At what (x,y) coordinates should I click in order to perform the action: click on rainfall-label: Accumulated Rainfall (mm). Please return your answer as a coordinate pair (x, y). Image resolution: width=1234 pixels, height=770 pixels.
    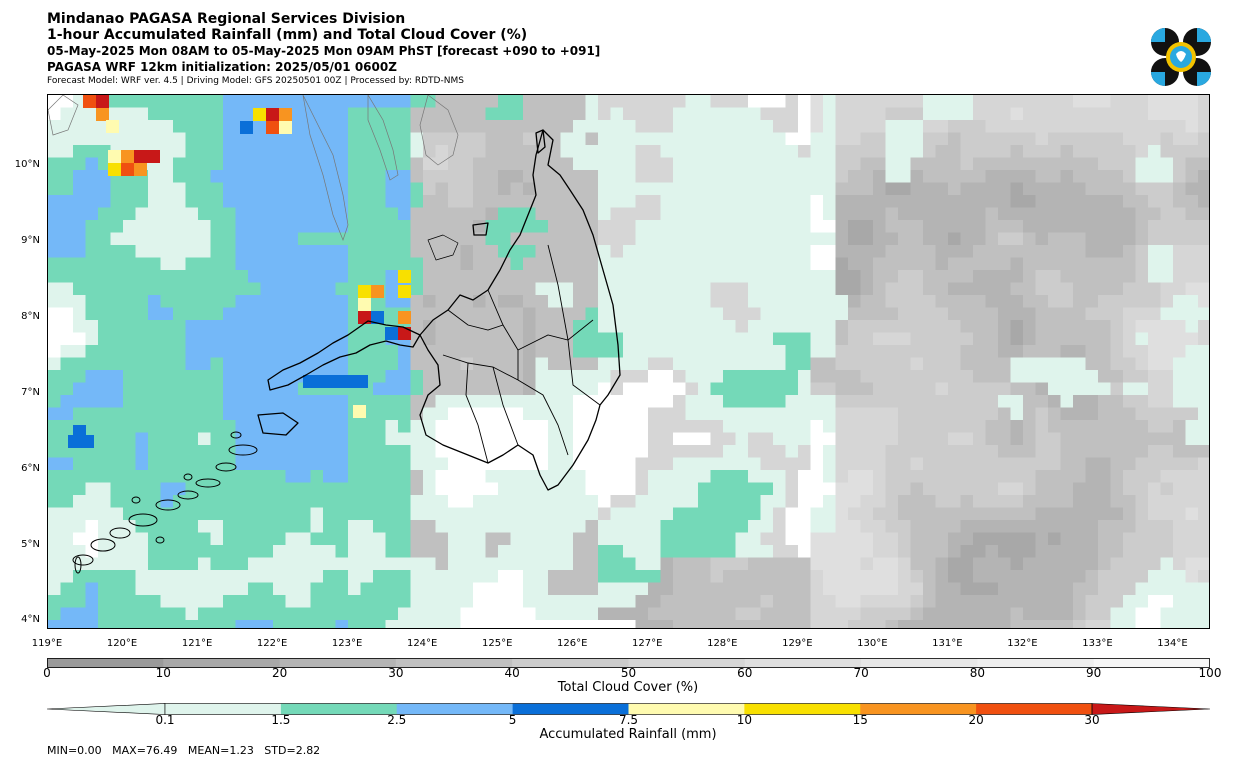
    Looking at the image, I should click on (628, 734).